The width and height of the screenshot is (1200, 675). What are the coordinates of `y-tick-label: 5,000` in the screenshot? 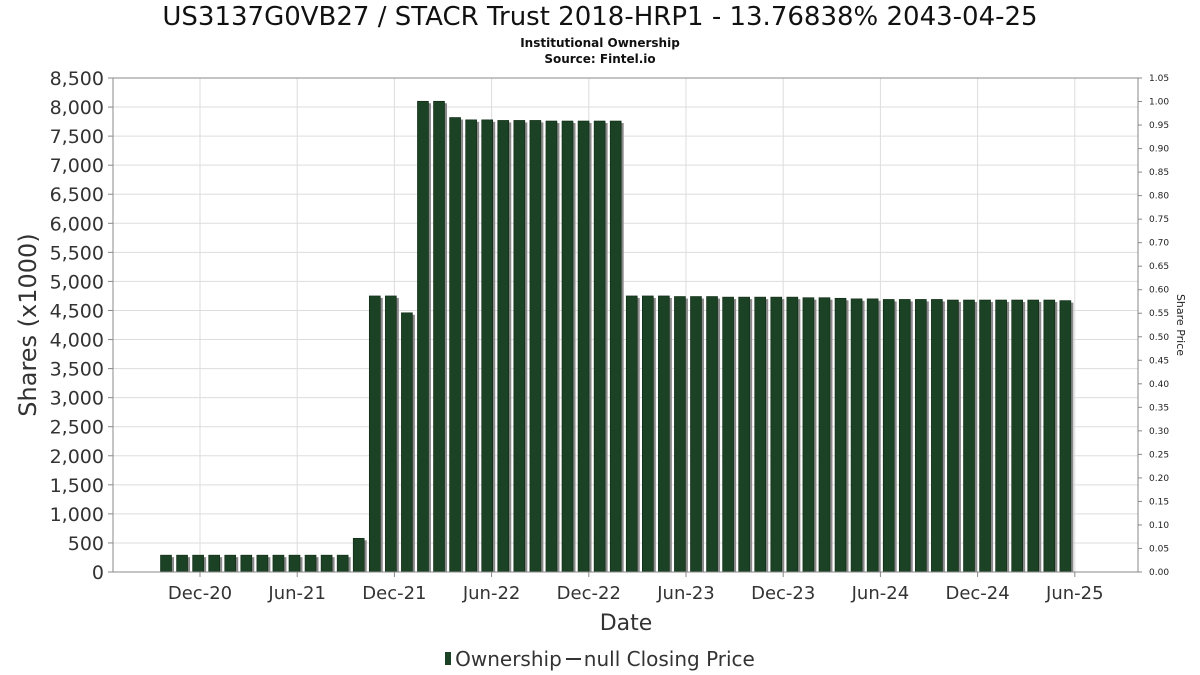 It's located at (77, 282).